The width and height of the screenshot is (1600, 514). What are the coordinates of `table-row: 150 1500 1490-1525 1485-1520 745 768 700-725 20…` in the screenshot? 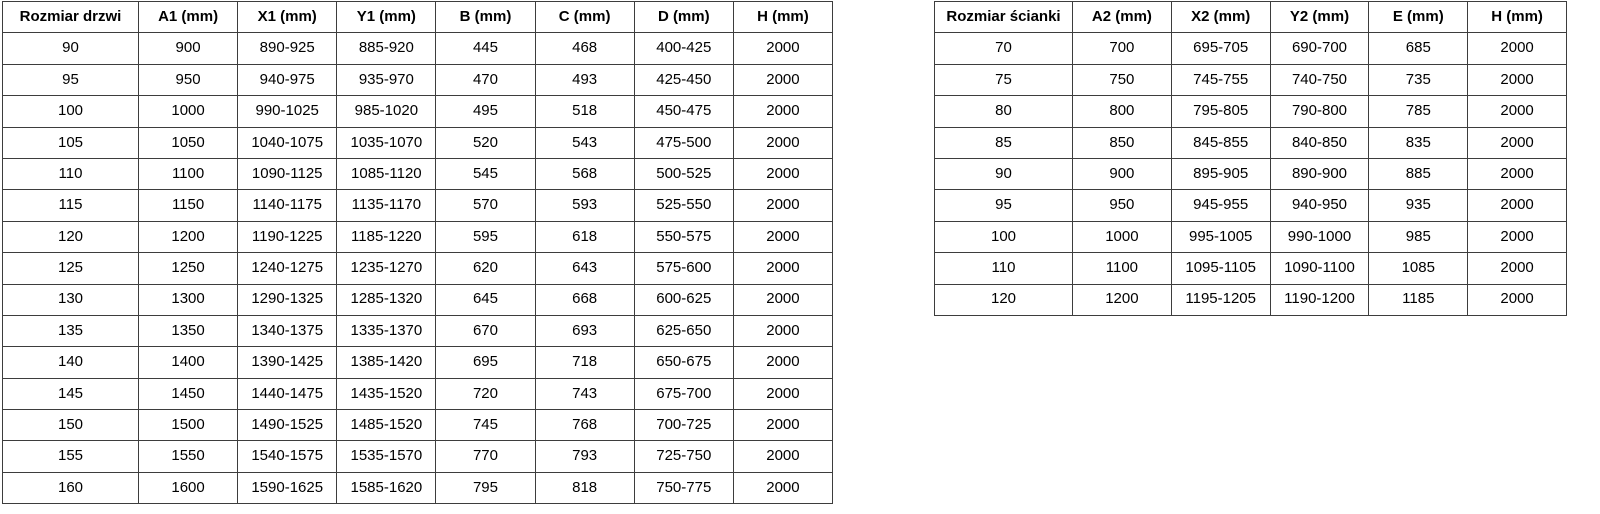 It's located at (418, 425).